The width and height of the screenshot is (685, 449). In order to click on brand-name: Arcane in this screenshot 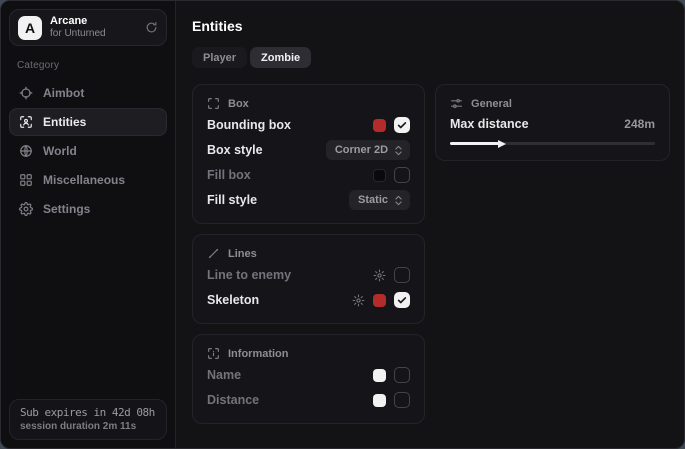, I will do `click(69, 21)`.